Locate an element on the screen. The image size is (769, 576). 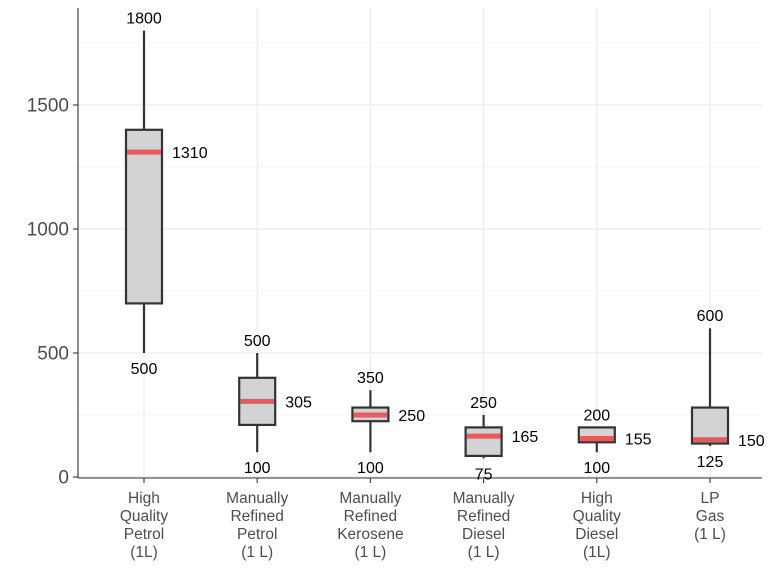
y-tick-label: 500 is located at coordinates (53, 354).